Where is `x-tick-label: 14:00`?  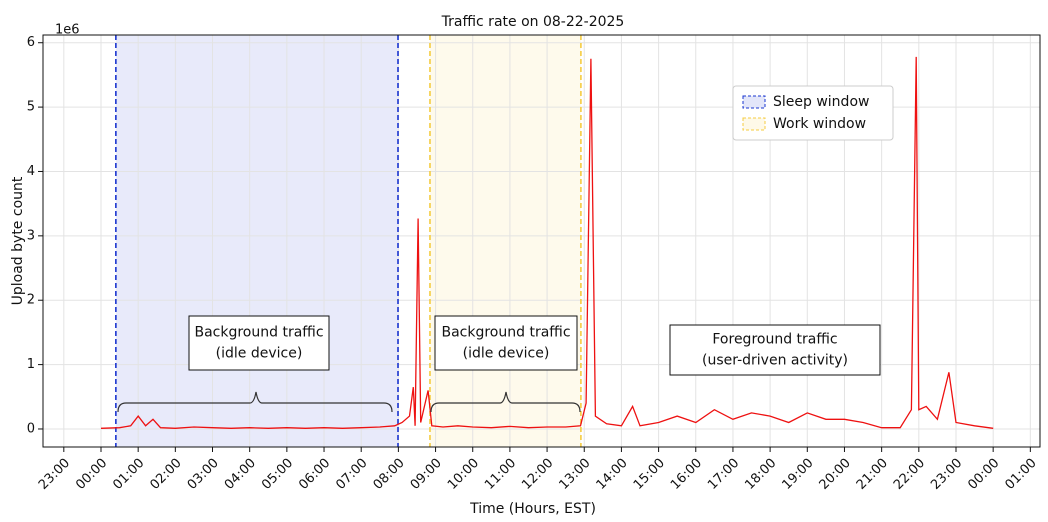
x-tick-label: 14:00 is located at coordinates (612, 474).